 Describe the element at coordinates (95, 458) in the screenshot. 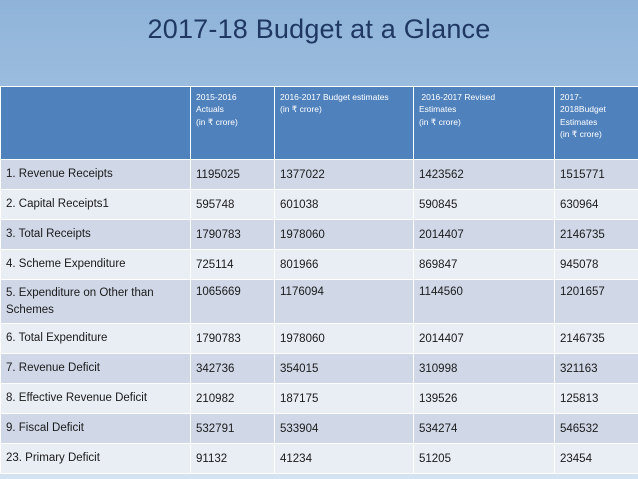

I see `row-label: 23. Primary Deficit` at that location.